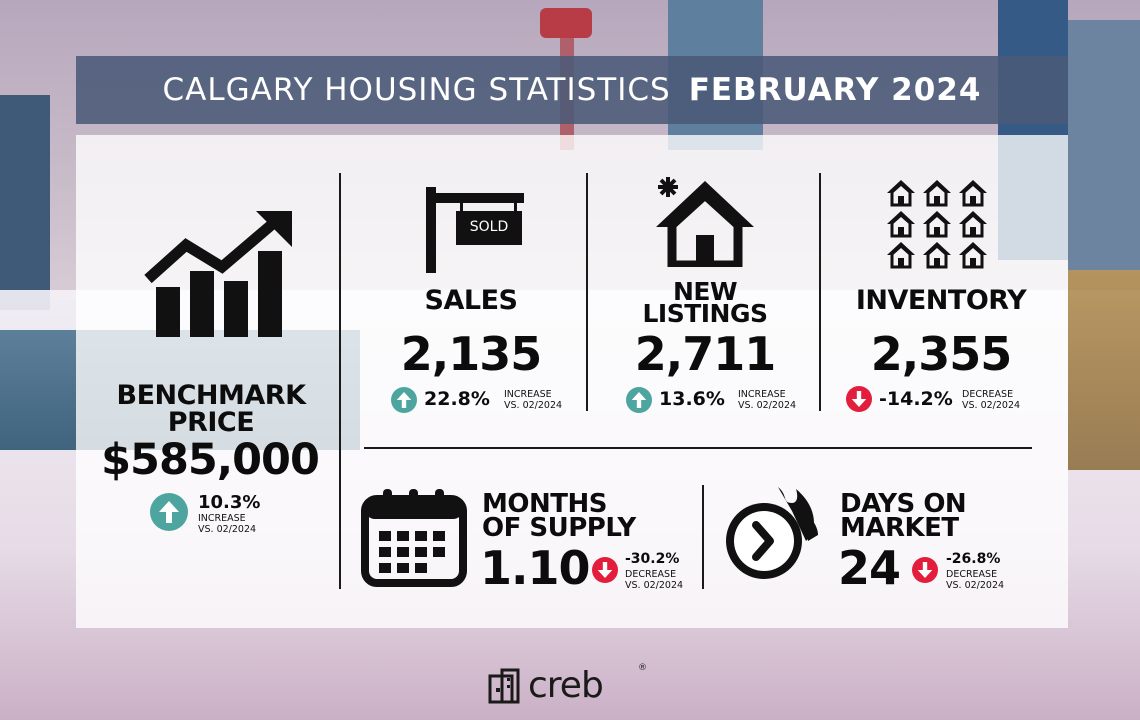  I want to click on calgary-tower-pod, so click(566, 23).